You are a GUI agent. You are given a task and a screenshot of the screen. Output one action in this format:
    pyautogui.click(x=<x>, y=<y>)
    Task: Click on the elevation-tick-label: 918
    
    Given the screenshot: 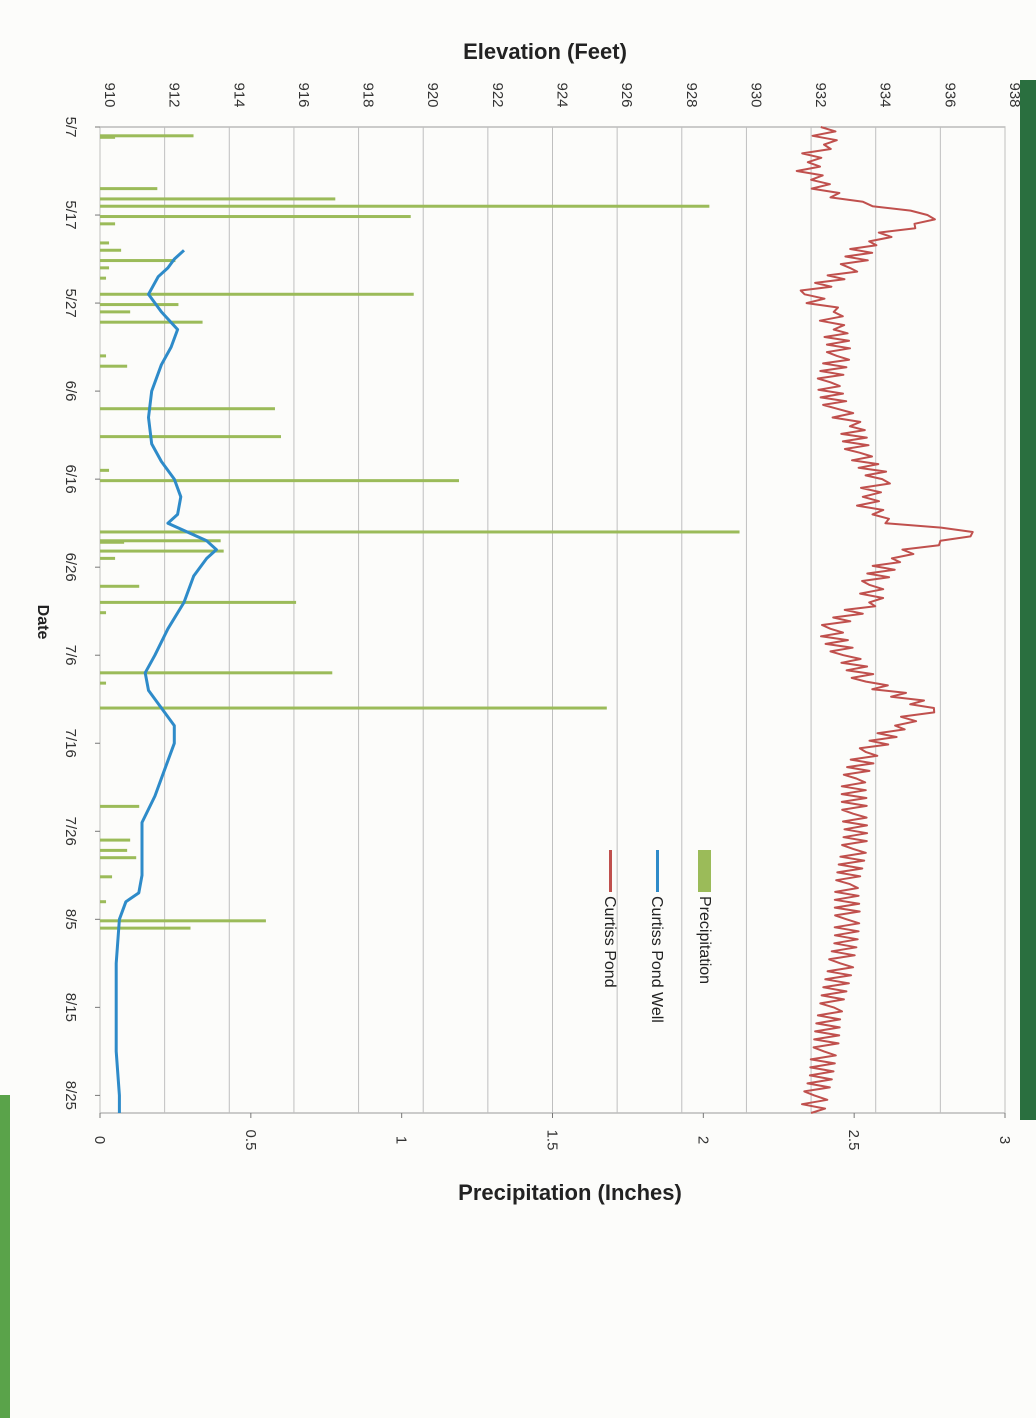 What is the action you would take?
    pyautogui.click(x=368, y=94)
    